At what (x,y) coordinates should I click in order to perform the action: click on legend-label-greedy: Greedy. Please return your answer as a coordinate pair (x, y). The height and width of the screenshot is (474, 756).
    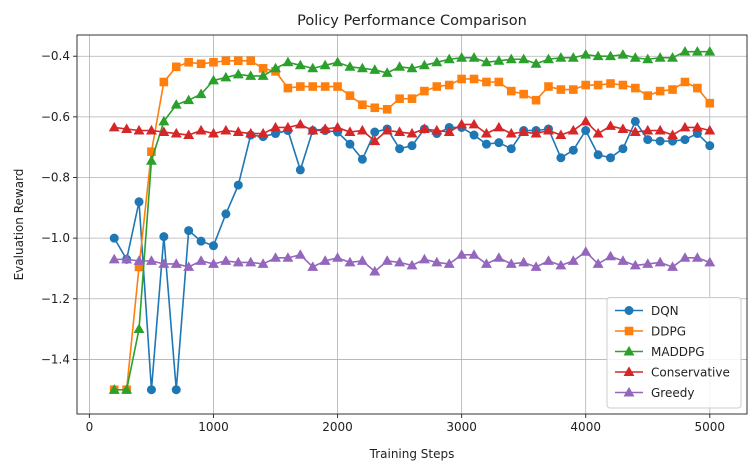
    Looking at the image, I should click on (672, 393).